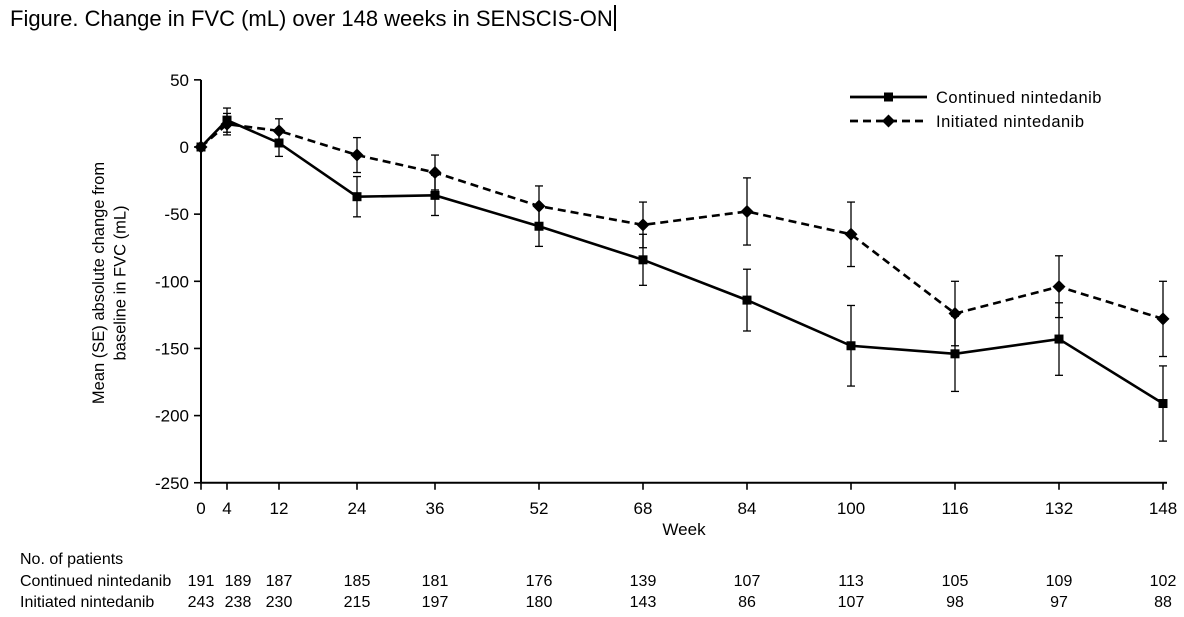 The height and width of the screenshot is (617, 1184). Describe the element at coordinates (87, 602) in the screenshot. I see `patients-row-label-initiated: Initiated nintedanib` at that location.